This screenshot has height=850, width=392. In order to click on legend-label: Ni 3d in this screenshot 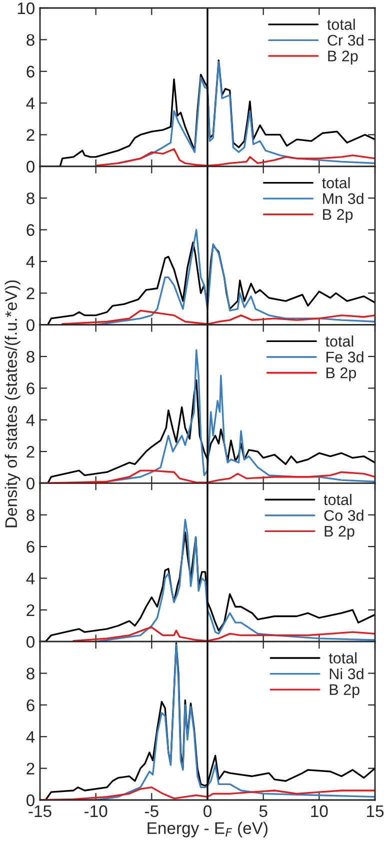, I will do `click(347, 674)`.